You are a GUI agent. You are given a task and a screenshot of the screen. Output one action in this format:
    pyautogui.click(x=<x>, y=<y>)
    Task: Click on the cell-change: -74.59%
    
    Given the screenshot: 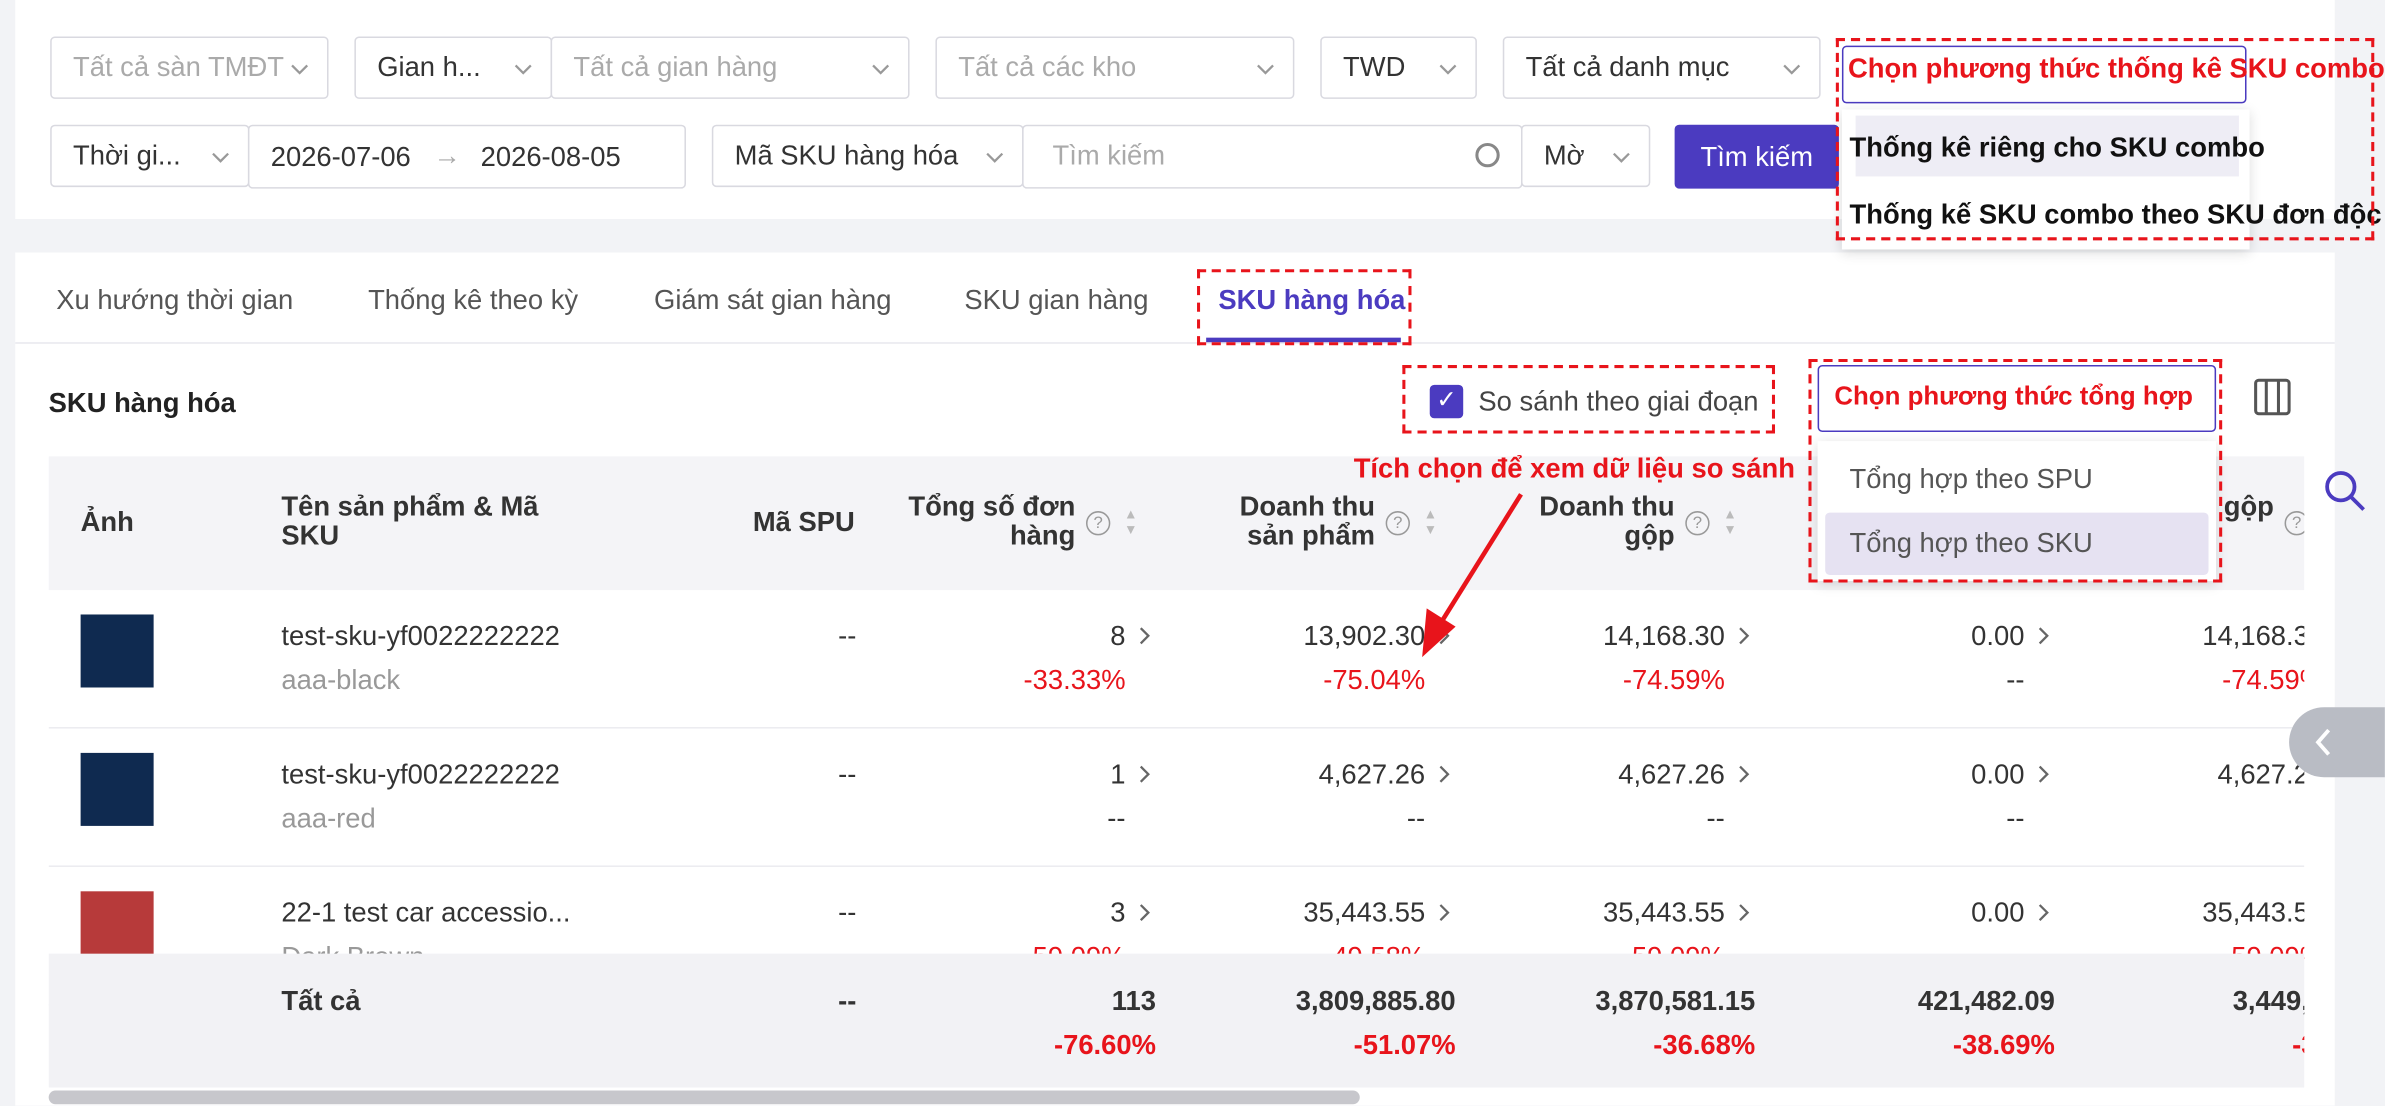 What is the action you would take?
    pyautogui.click(x=1673, y=680)
    